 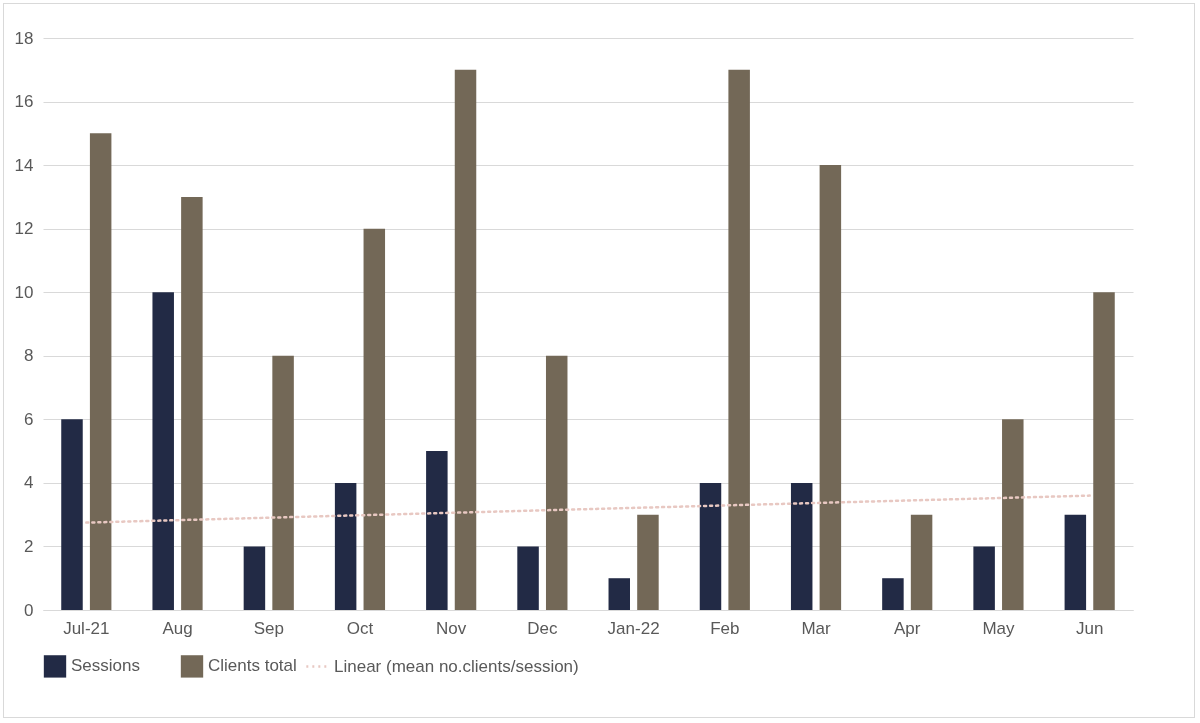 What do you see at coordinates (24, 102) in the screenshot?
I see `y-tick-label: 16` at bounding box center [24, 102].